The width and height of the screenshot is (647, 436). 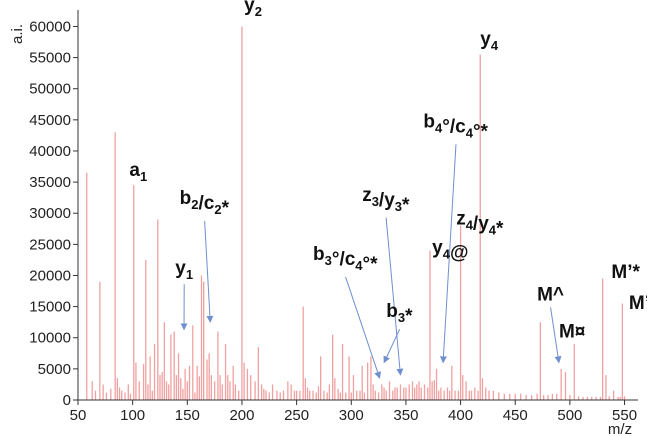 I want to click on x-tick-label: 100, so click(x=132, y=415).